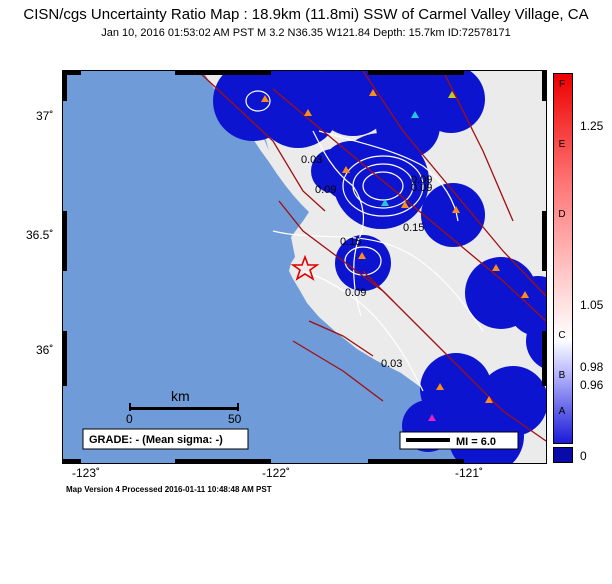 The width and height of the screenshot is (612, 584). Describe the element at coordinates (45, 350) in the screenshot. I see `lat-label-36: 36˚` at that location.